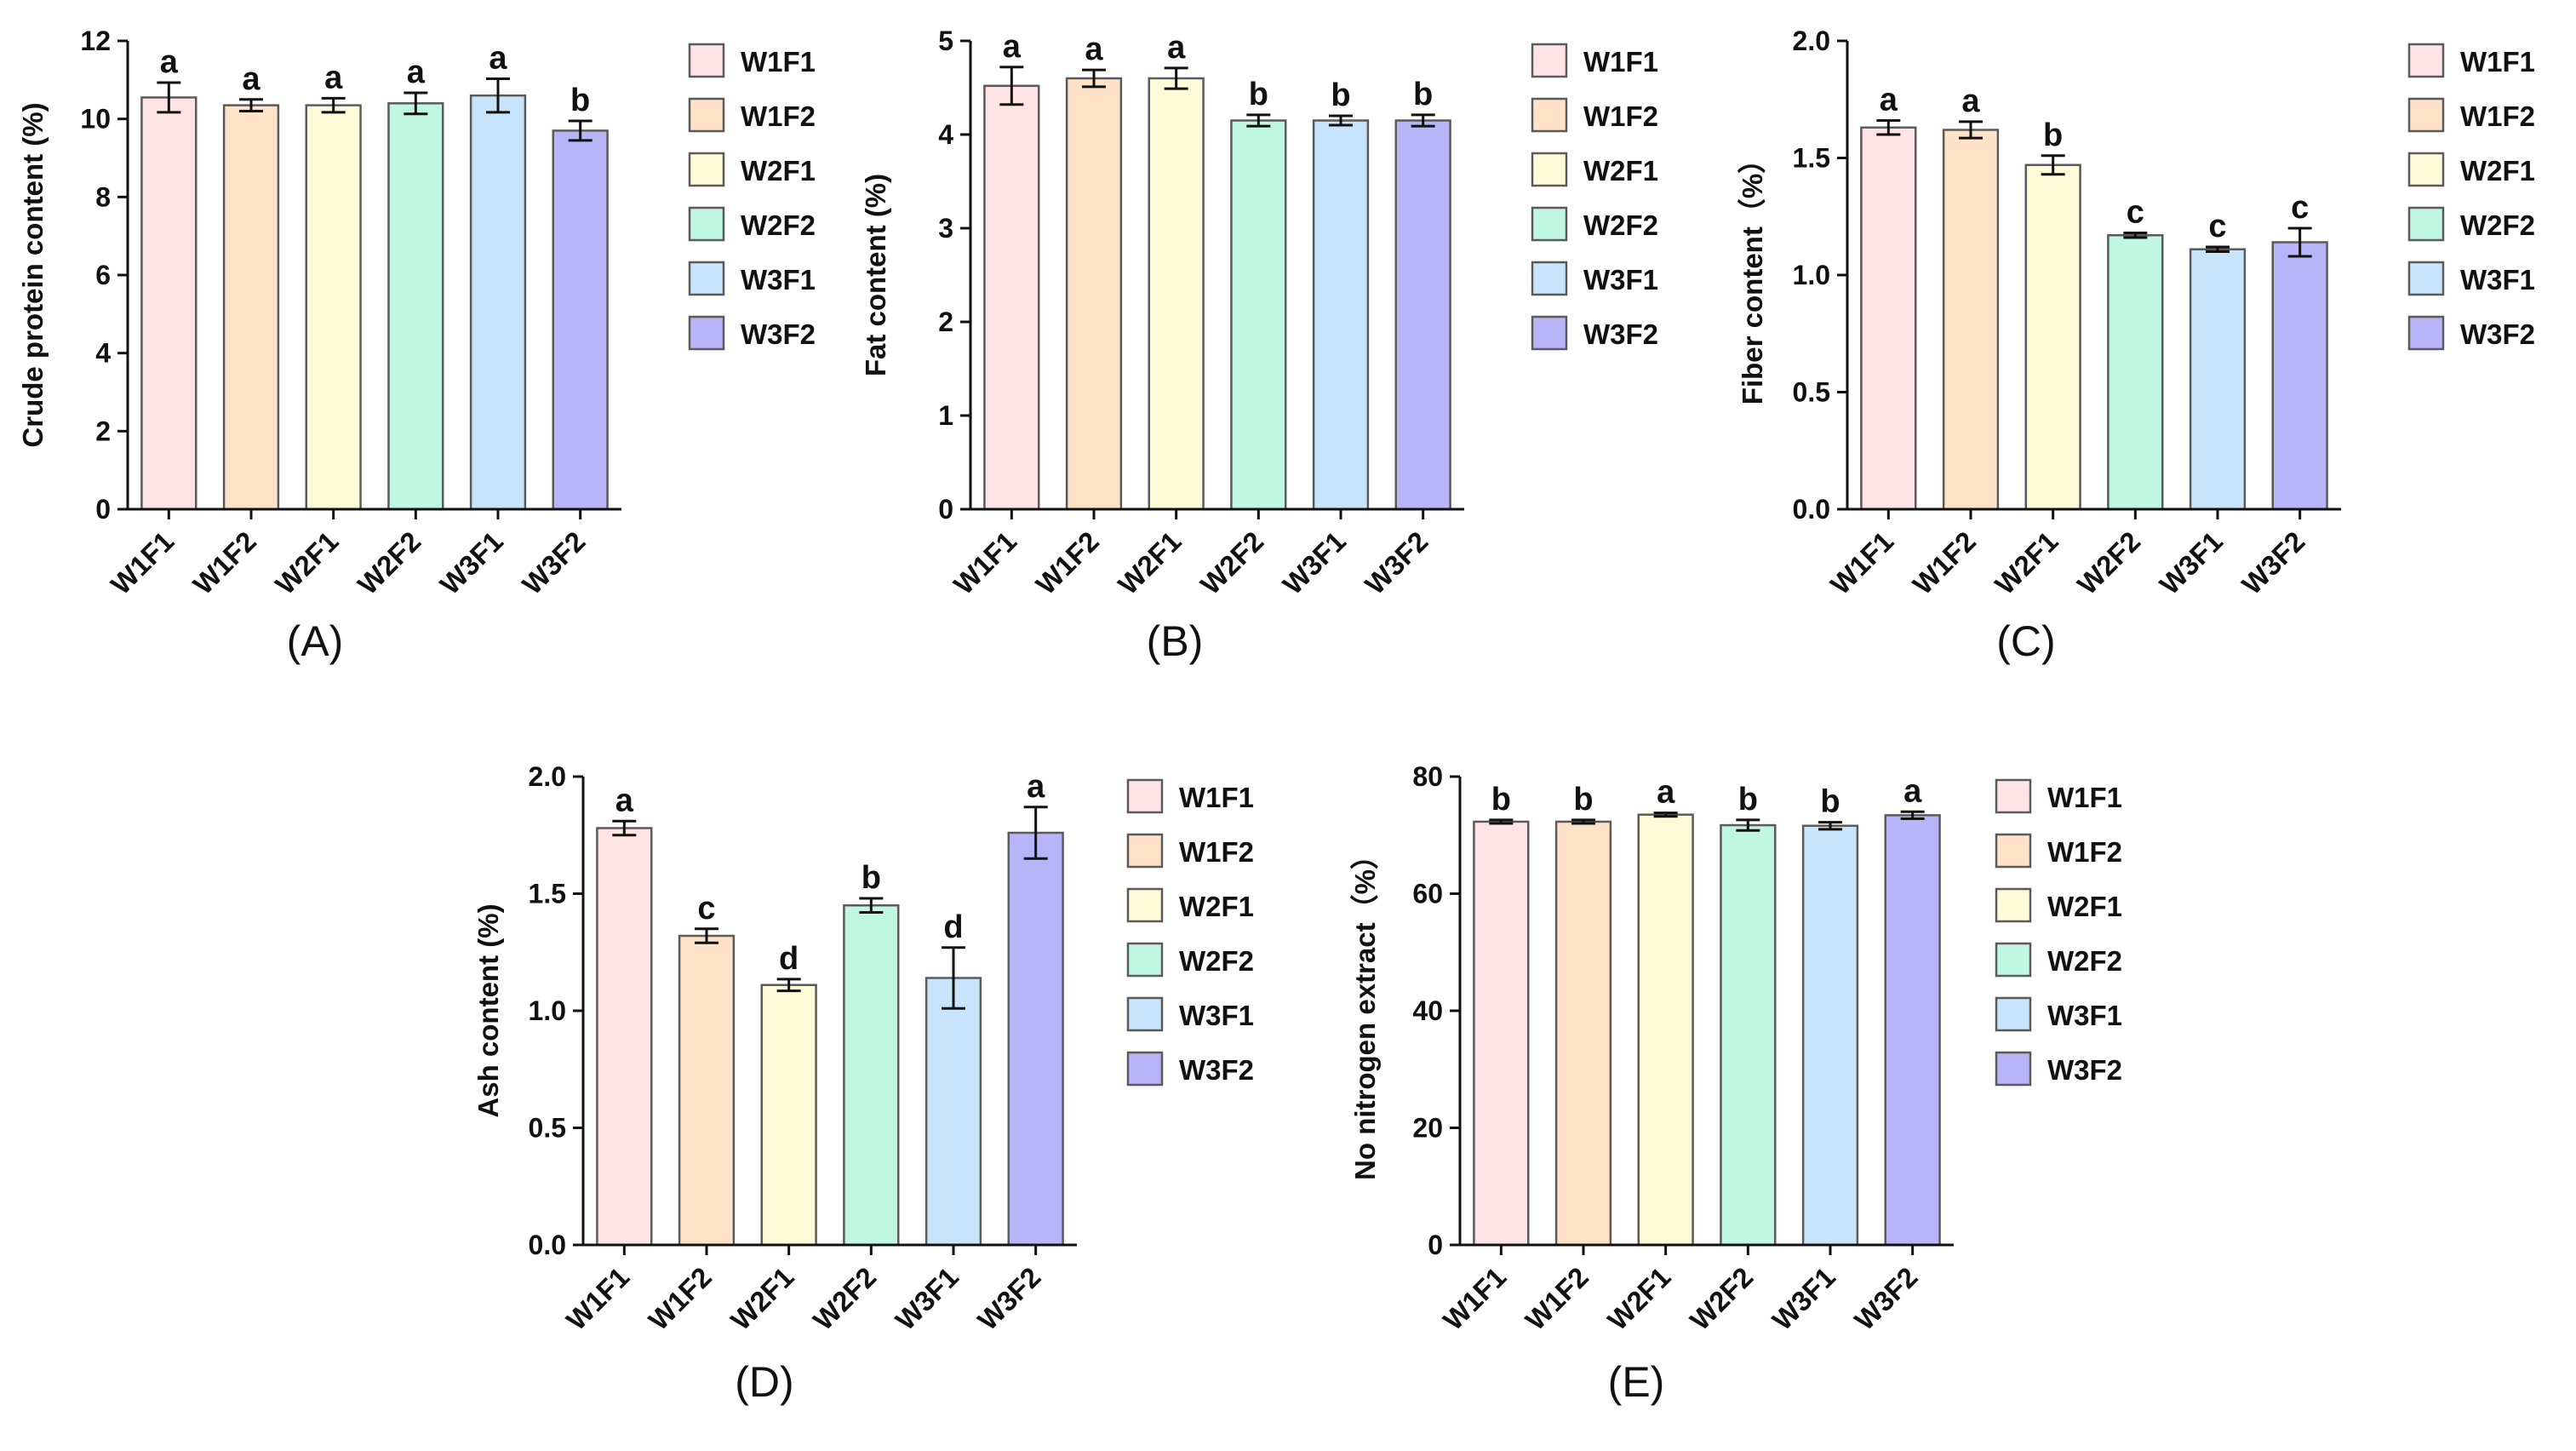  What do you see at coordinates (946, 322) in the screenshot?
I see `y-tick-label: 2` at bounding box center [946, 322].